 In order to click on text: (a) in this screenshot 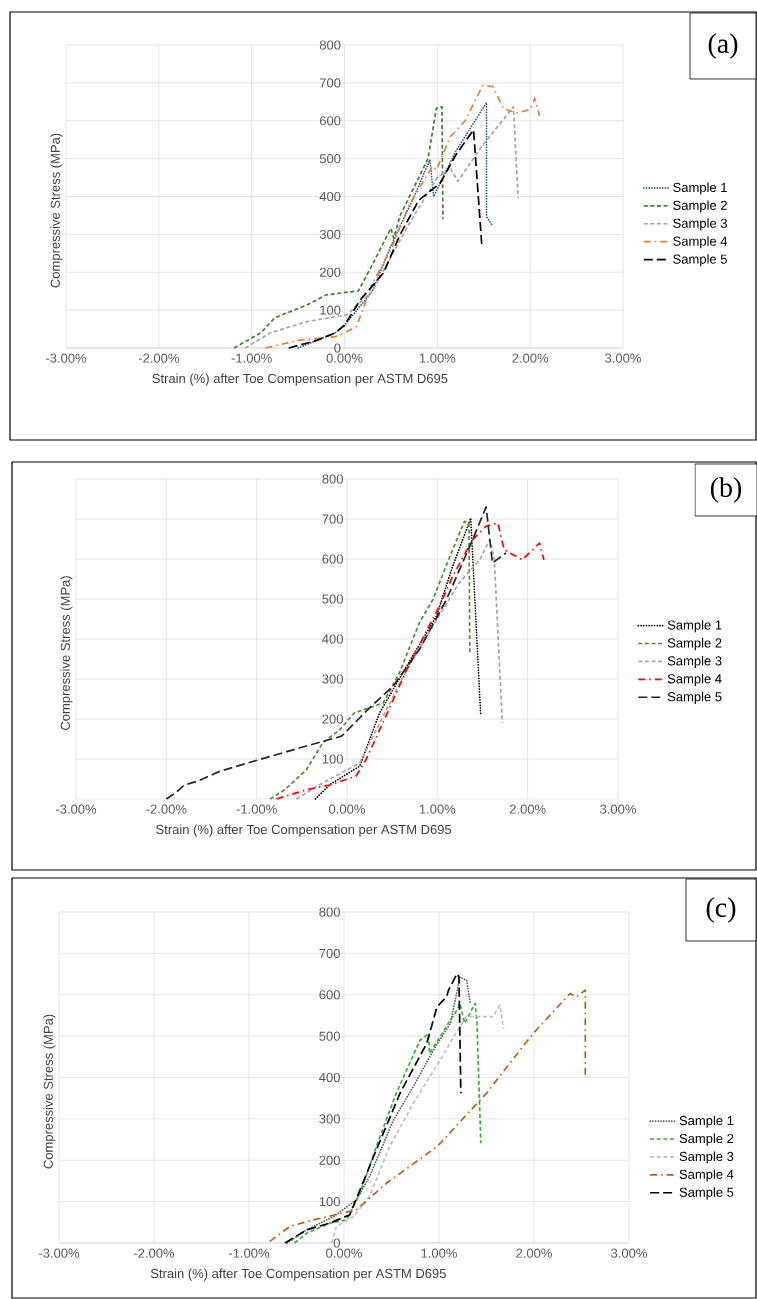, I will do `click(723, 46)`.